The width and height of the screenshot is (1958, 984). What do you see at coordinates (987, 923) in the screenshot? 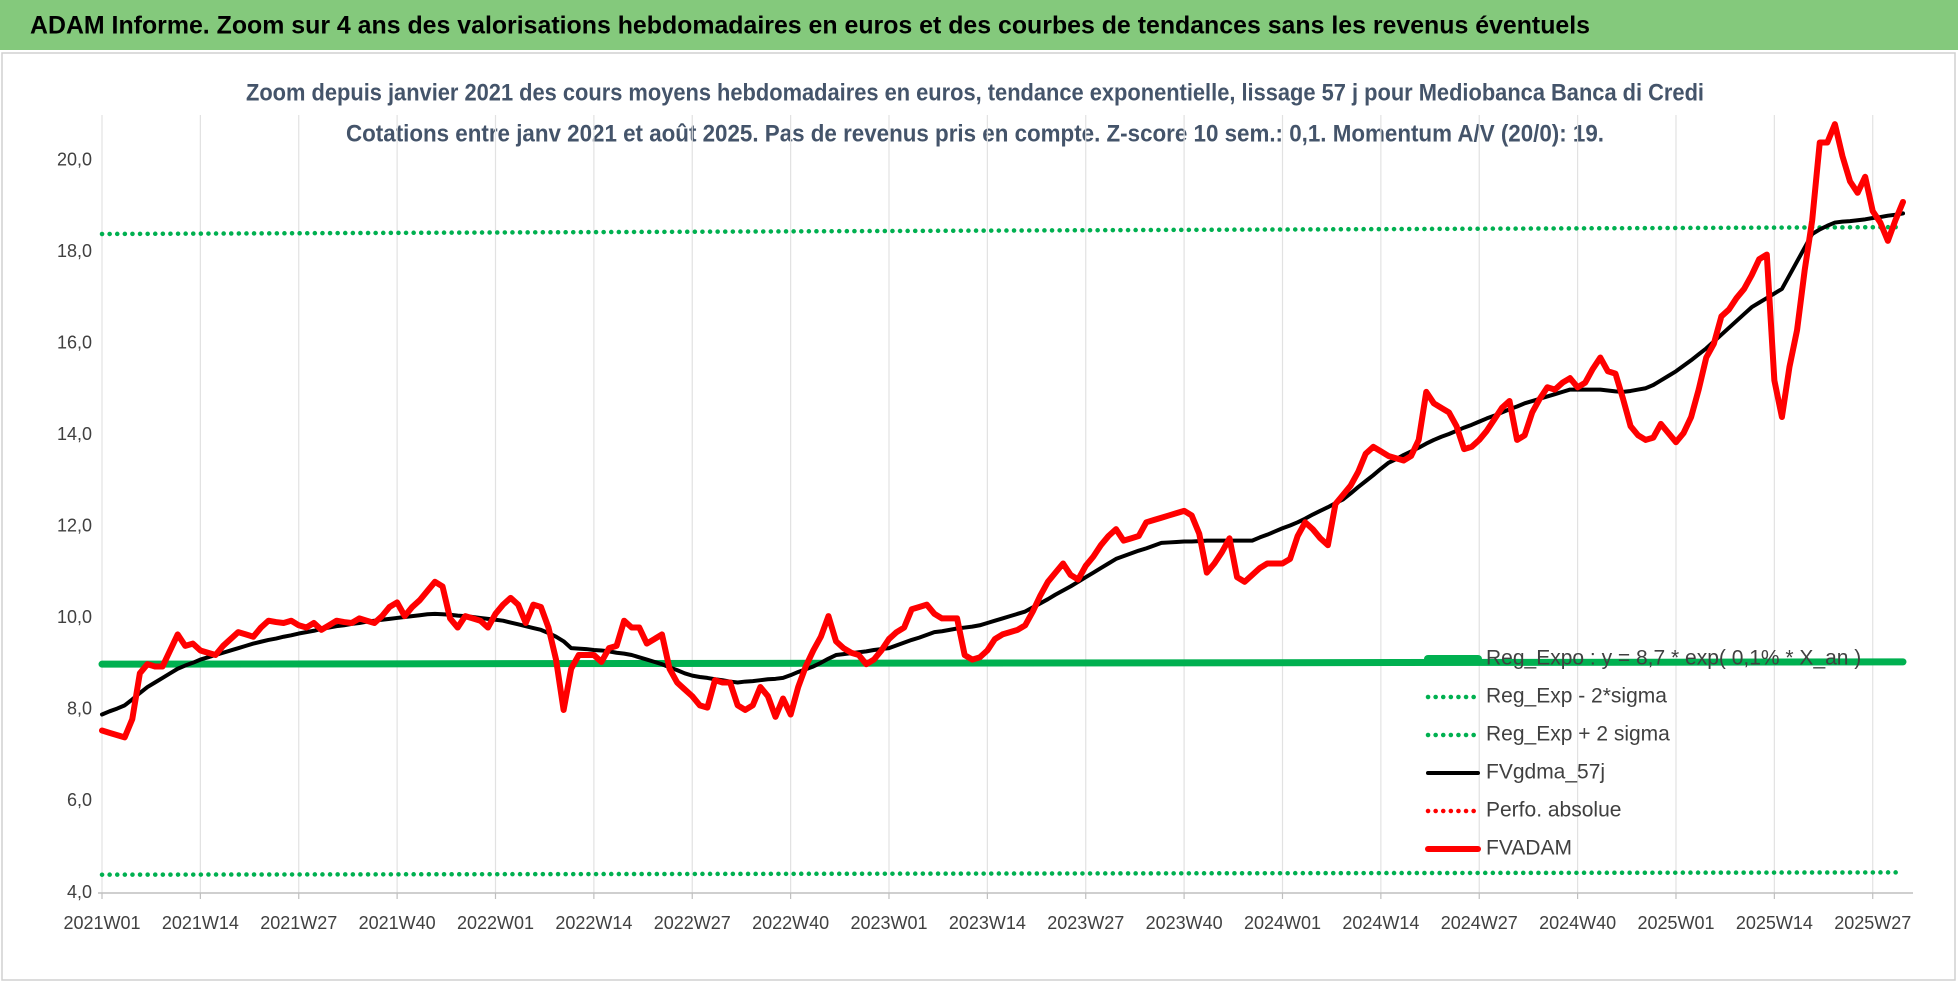
I see `x-tick-label: 2023W14` at bounding box center [987, 923].